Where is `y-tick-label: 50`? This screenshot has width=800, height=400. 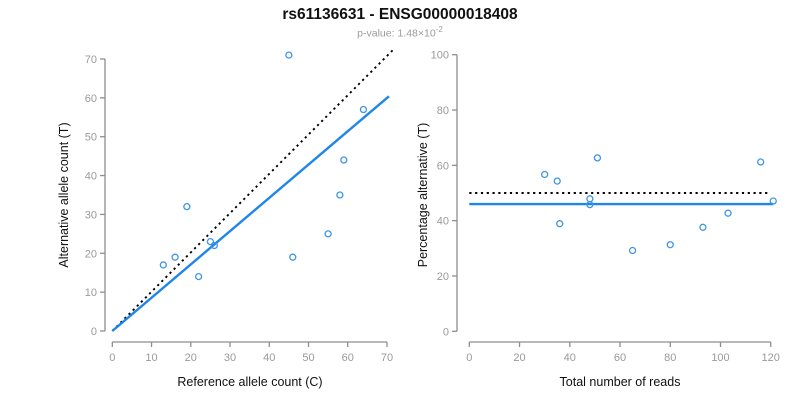
y-tick-label: 50 is located at coordinates (91, 138).